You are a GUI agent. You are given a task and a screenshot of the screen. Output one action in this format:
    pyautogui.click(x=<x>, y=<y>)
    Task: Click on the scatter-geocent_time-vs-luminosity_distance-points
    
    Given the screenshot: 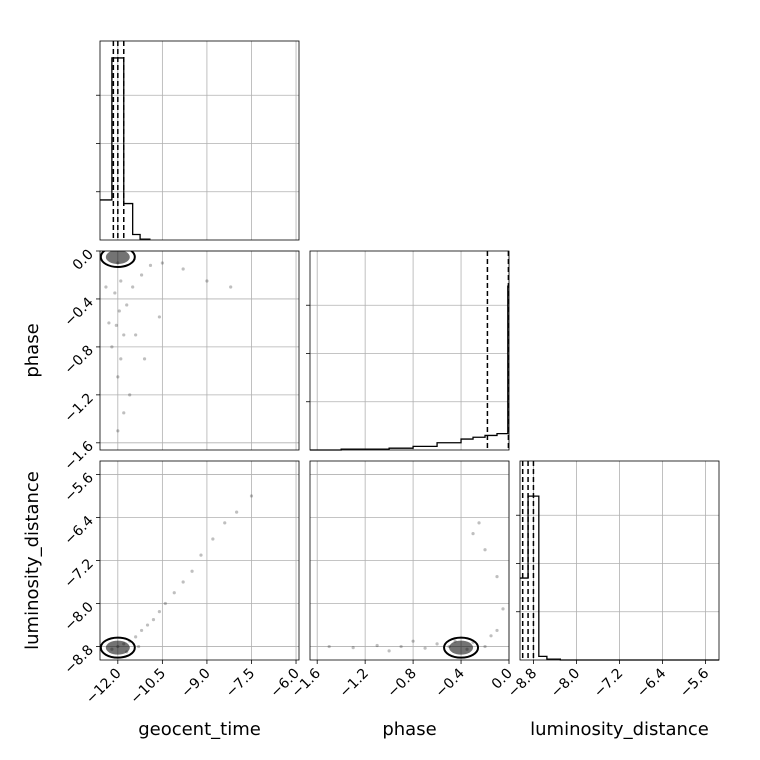 What is the action you would take?
    pyautogui.click(x=177, y=576)
    